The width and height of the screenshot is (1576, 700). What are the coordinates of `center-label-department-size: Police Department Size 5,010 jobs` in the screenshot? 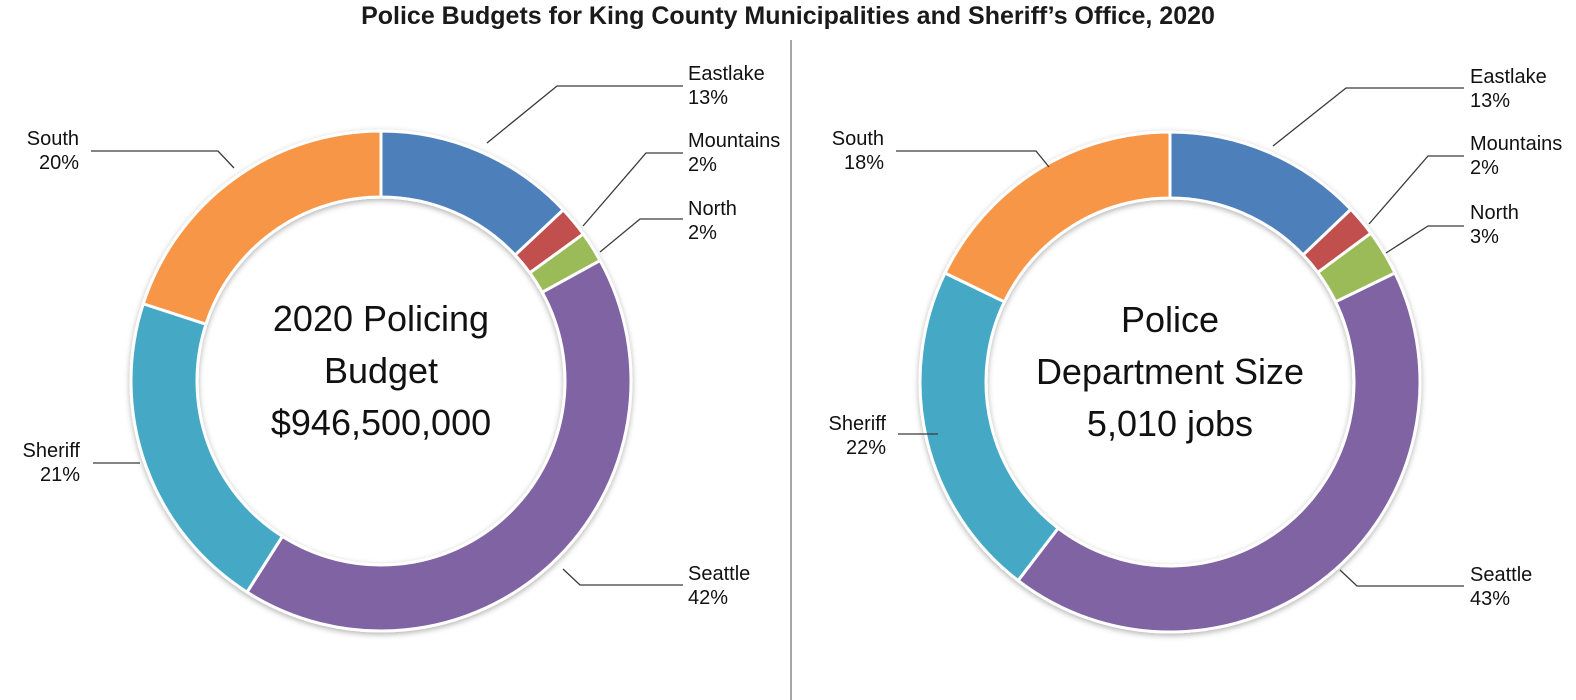 It's located at (1170, 372).